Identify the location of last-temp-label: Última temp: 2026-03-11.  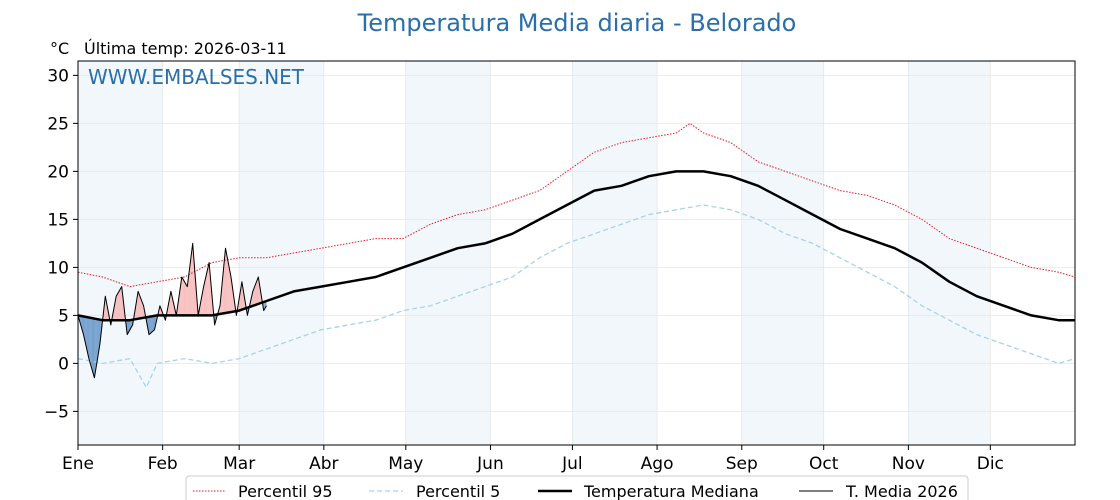
(185, 48).